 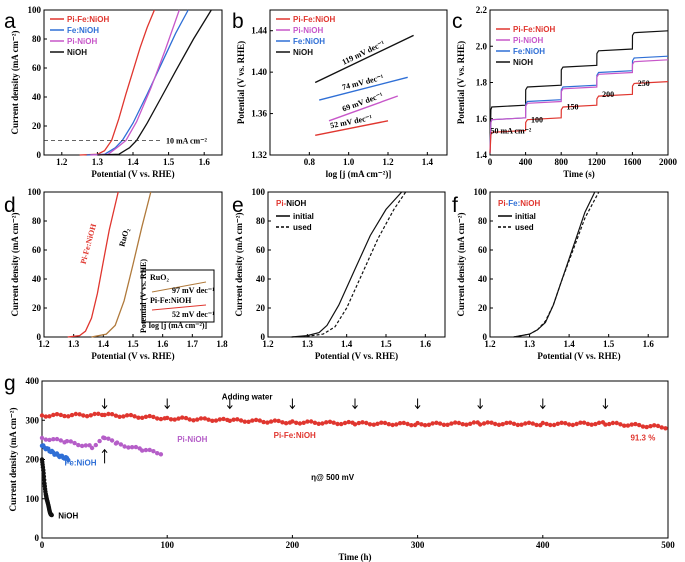 I want to click on y-tick-label: 0, so click(x=39, y=337).